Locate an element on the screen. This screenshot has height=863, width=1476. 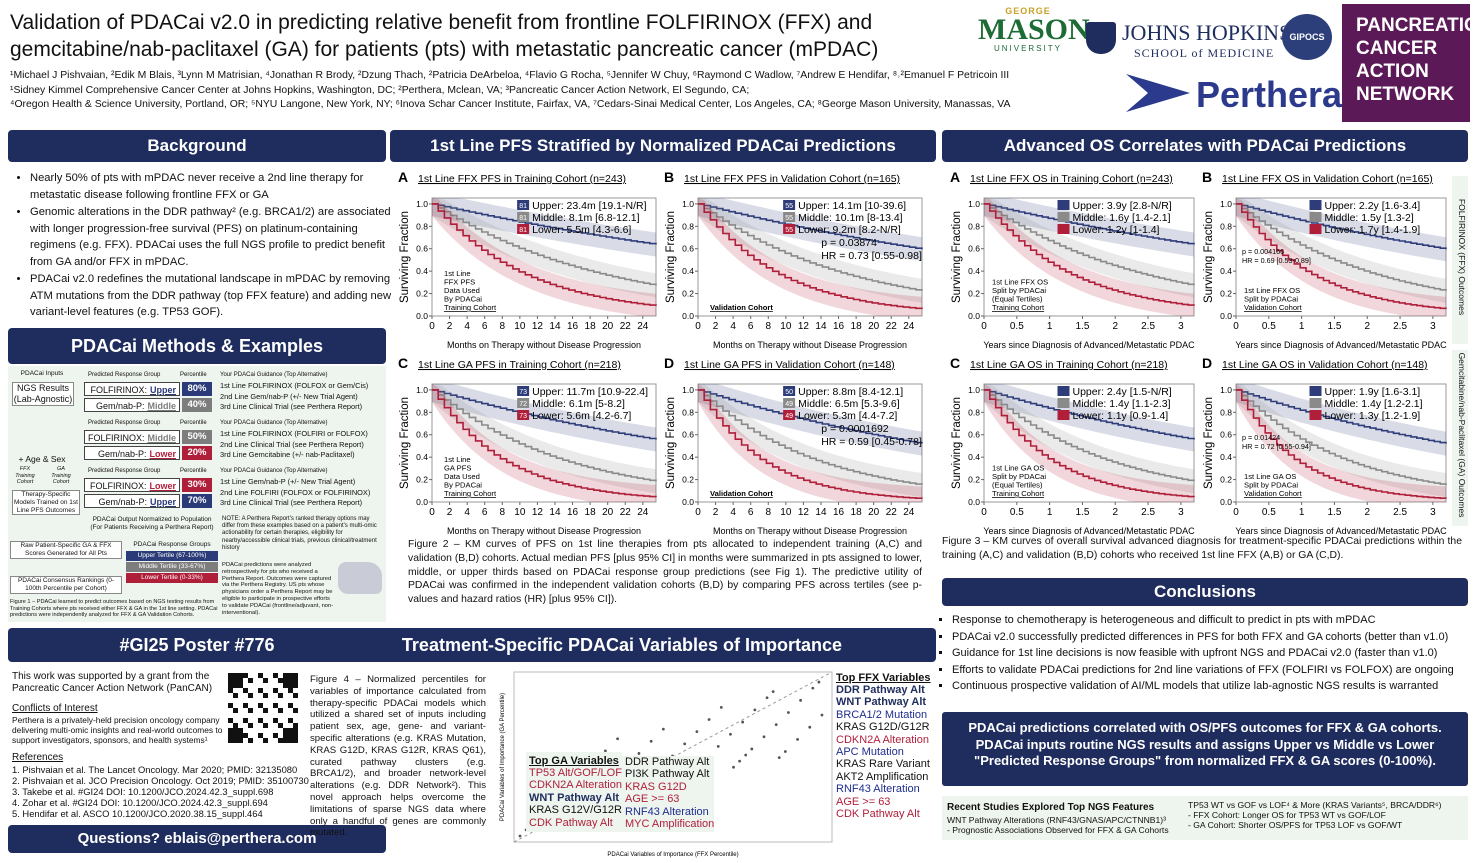
y-tick-label: 0.8 is located at coordinates (974, 412).